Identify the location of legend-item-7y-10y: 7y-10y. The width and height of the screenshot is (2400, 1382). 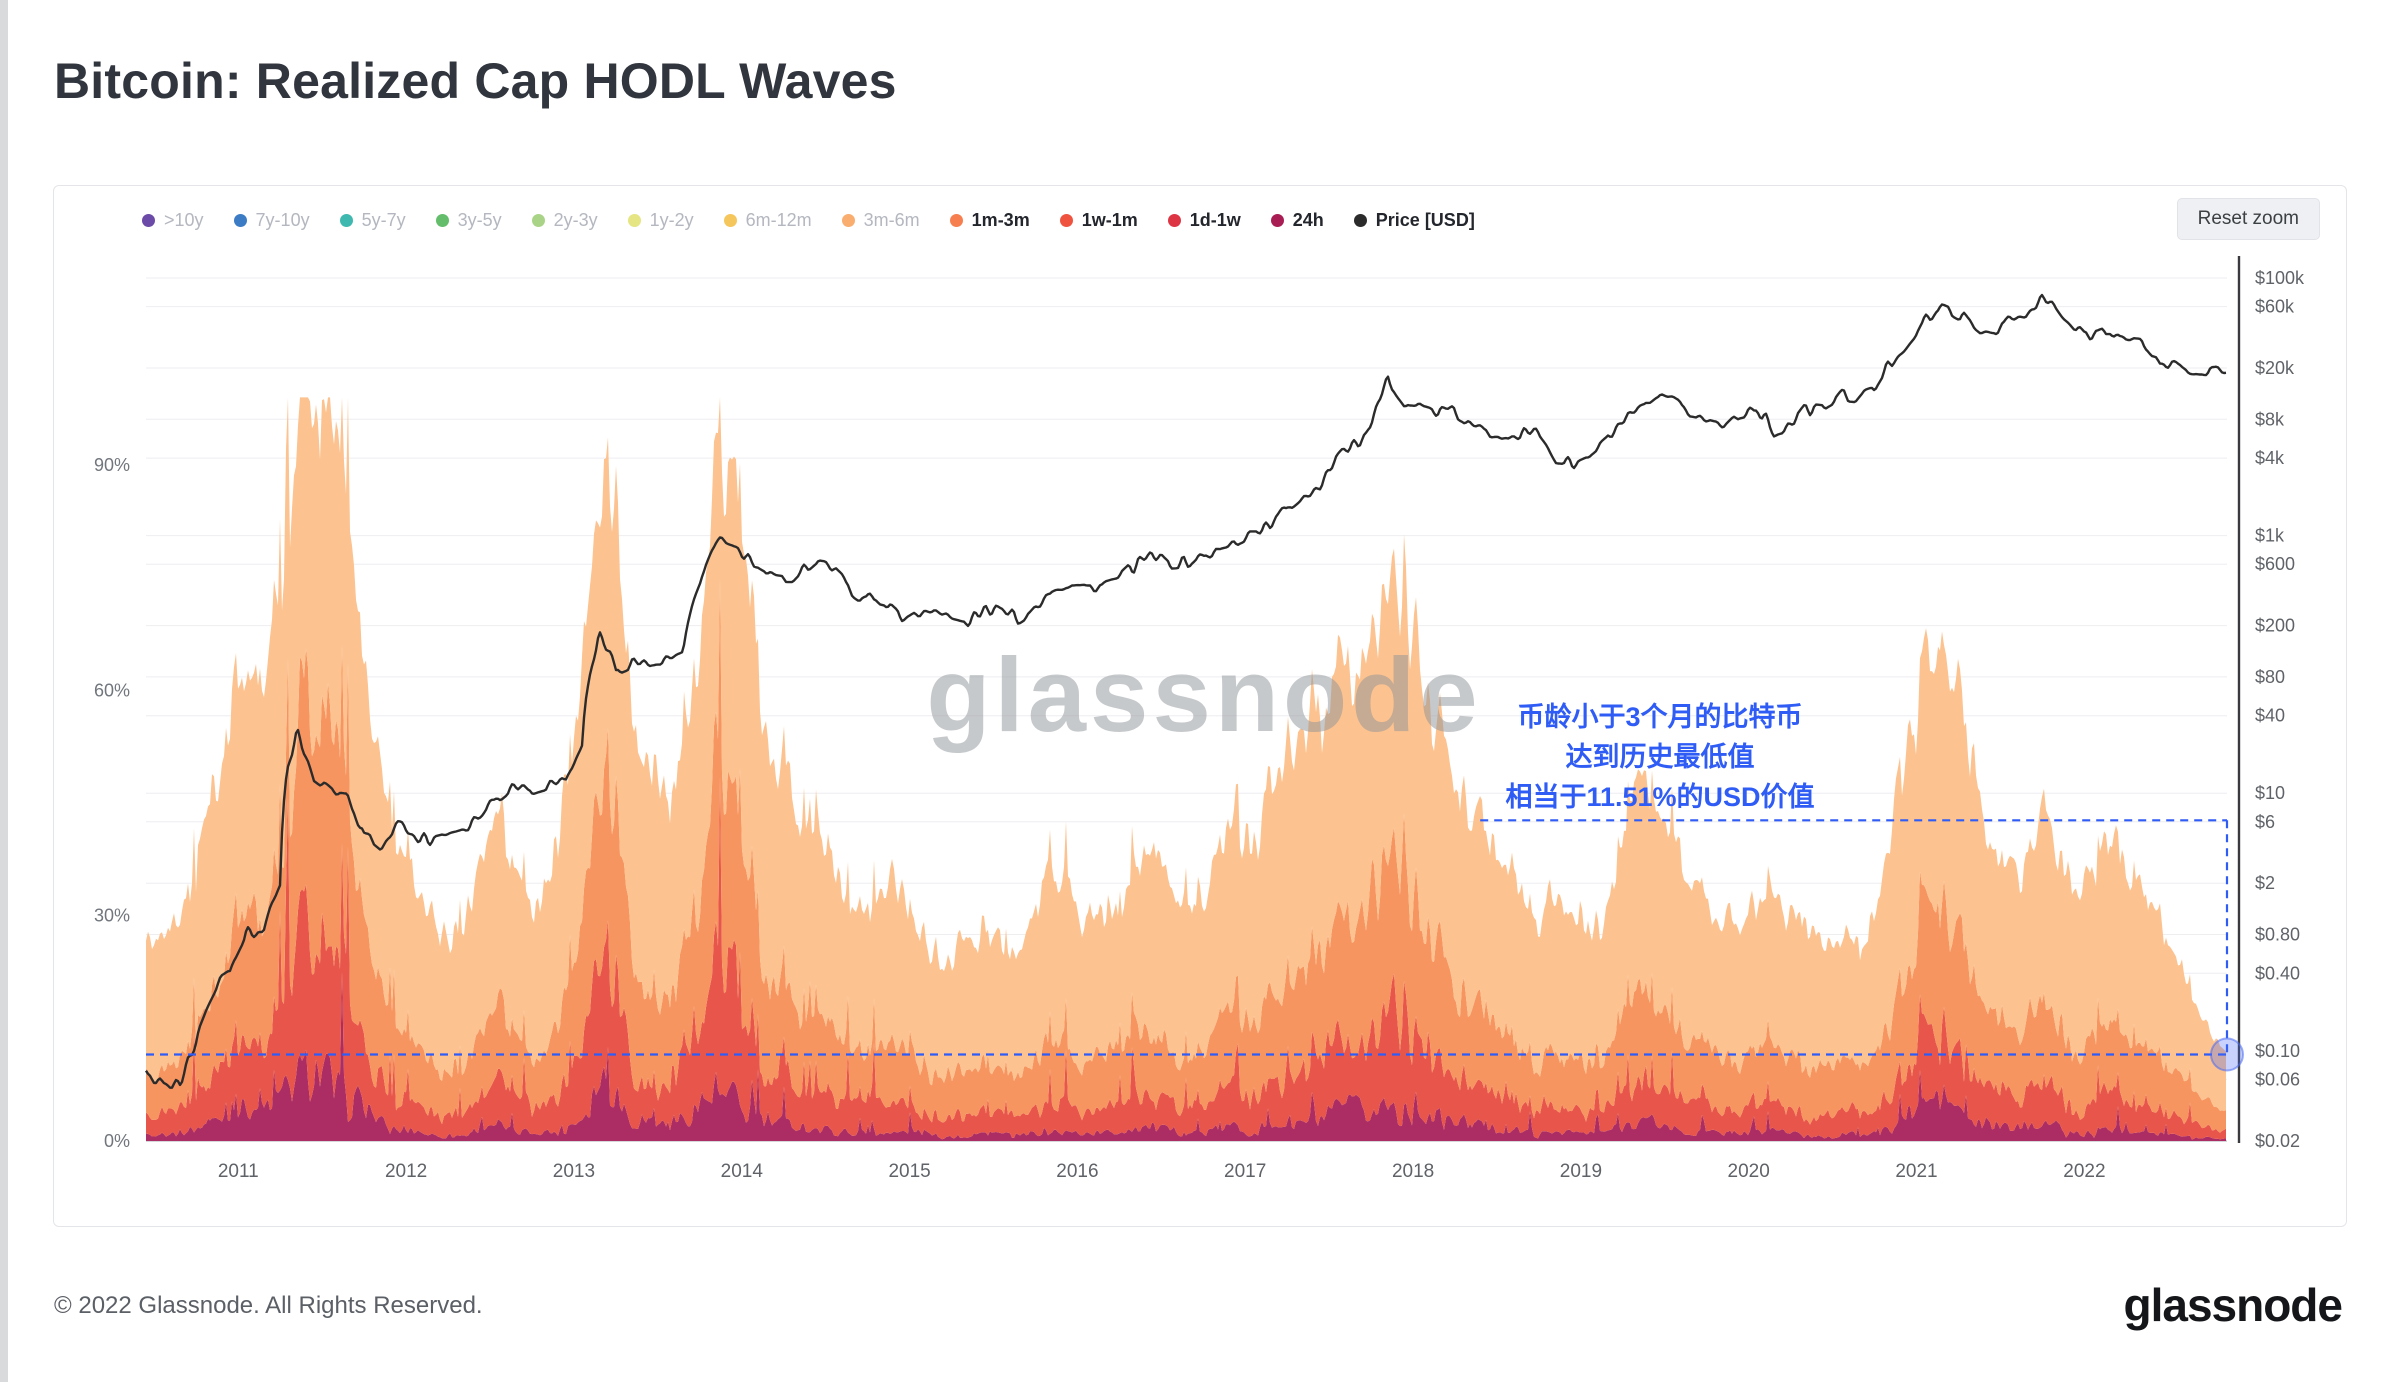
(271, 220).